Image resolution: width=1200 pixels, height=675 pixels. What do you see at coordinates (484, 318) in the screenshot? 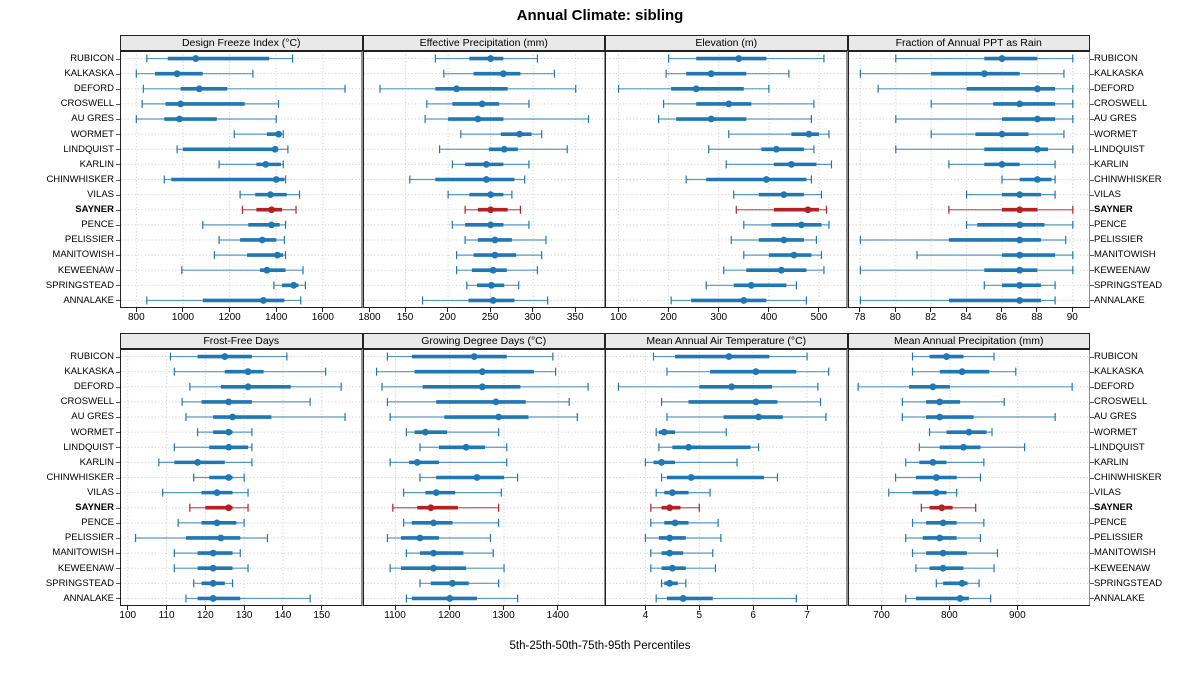
I see `x-axis: 150 200 250 300 350` at bounding box center [484, 318].